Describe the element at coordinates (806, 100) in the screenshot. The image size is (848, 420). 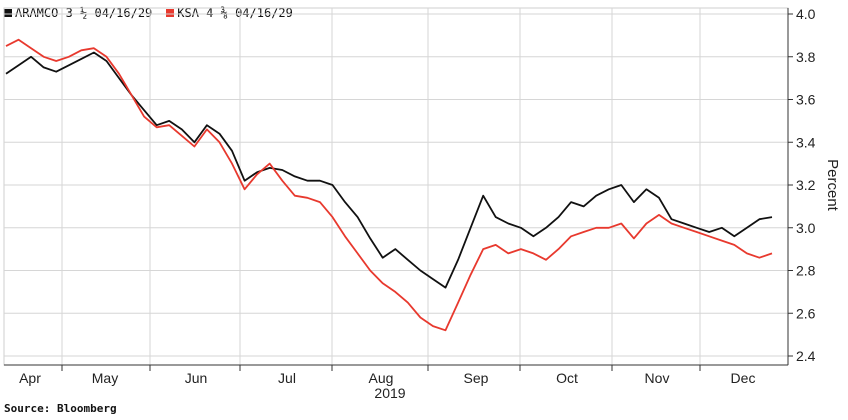
I see `y-tick-label: 3.6` at that location.